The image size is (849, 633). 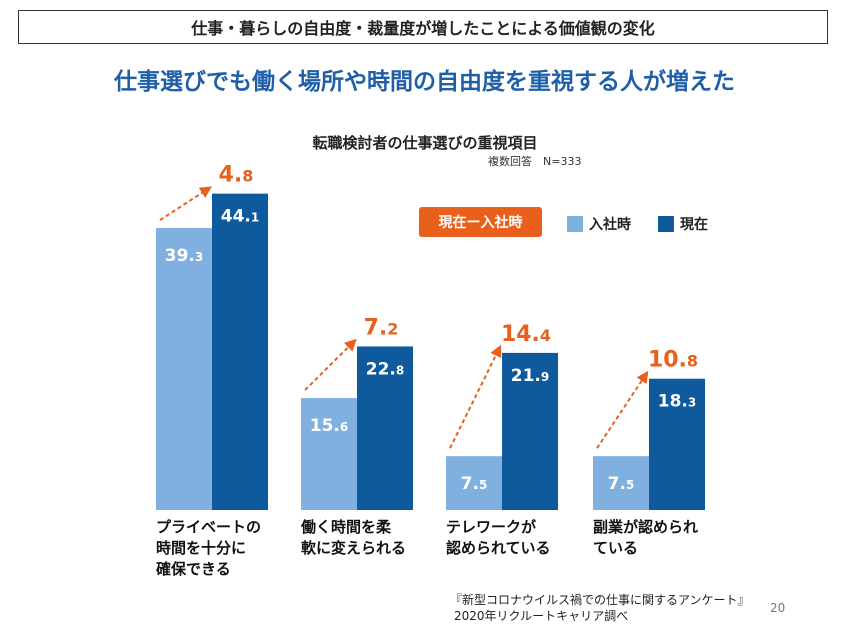 I want to click on source-line-1: 『新型コロナウイルス禍での仕事に関するアンケート』, so click(x=600, y=600).